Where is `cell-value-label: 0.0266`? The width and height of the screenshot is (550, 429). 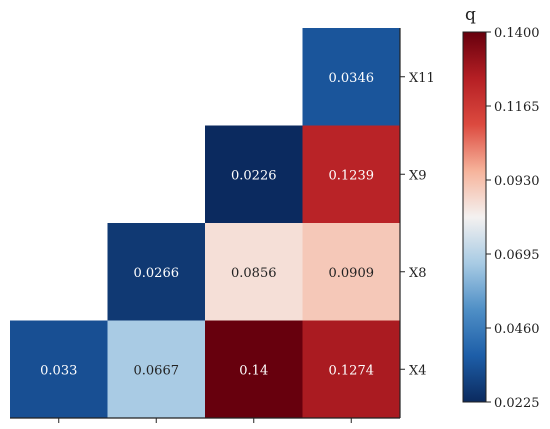 cell-value-label: 0.0266 is located at coordinates (157, 273).